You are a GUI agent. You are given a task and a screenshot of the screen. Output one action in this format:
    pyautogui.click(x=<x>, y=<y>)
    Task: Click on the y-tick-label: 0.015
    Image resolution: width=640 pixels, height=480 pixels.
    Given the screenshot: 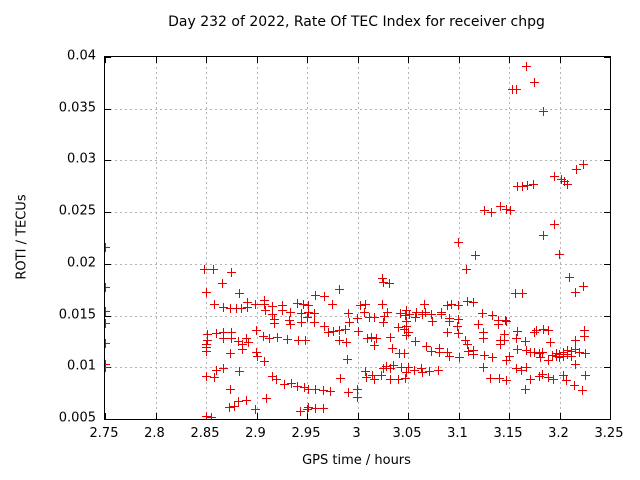 What is the action you would take?
    pyautogui.click(x=77, y=315)
    